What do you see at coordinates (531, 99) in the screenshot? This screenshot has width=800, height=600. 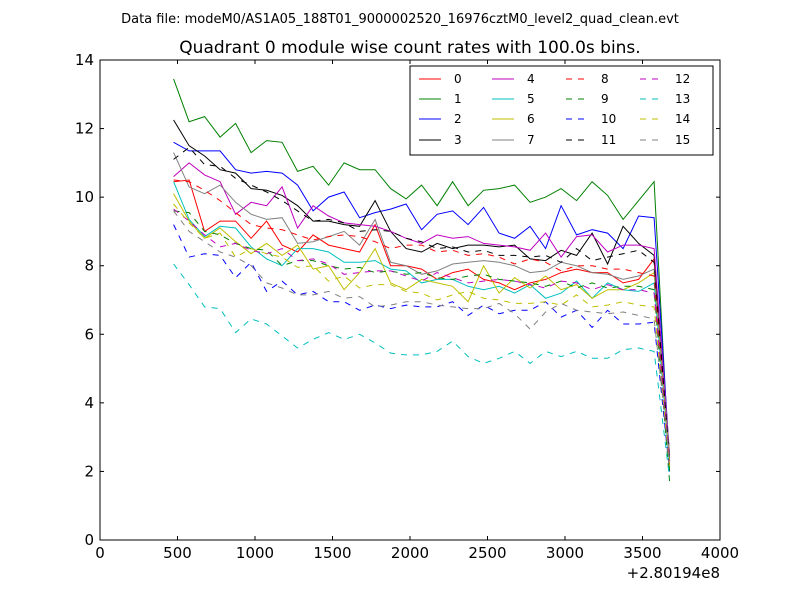 I see `legend-label-5: 5` at bounding box center [531, 99].